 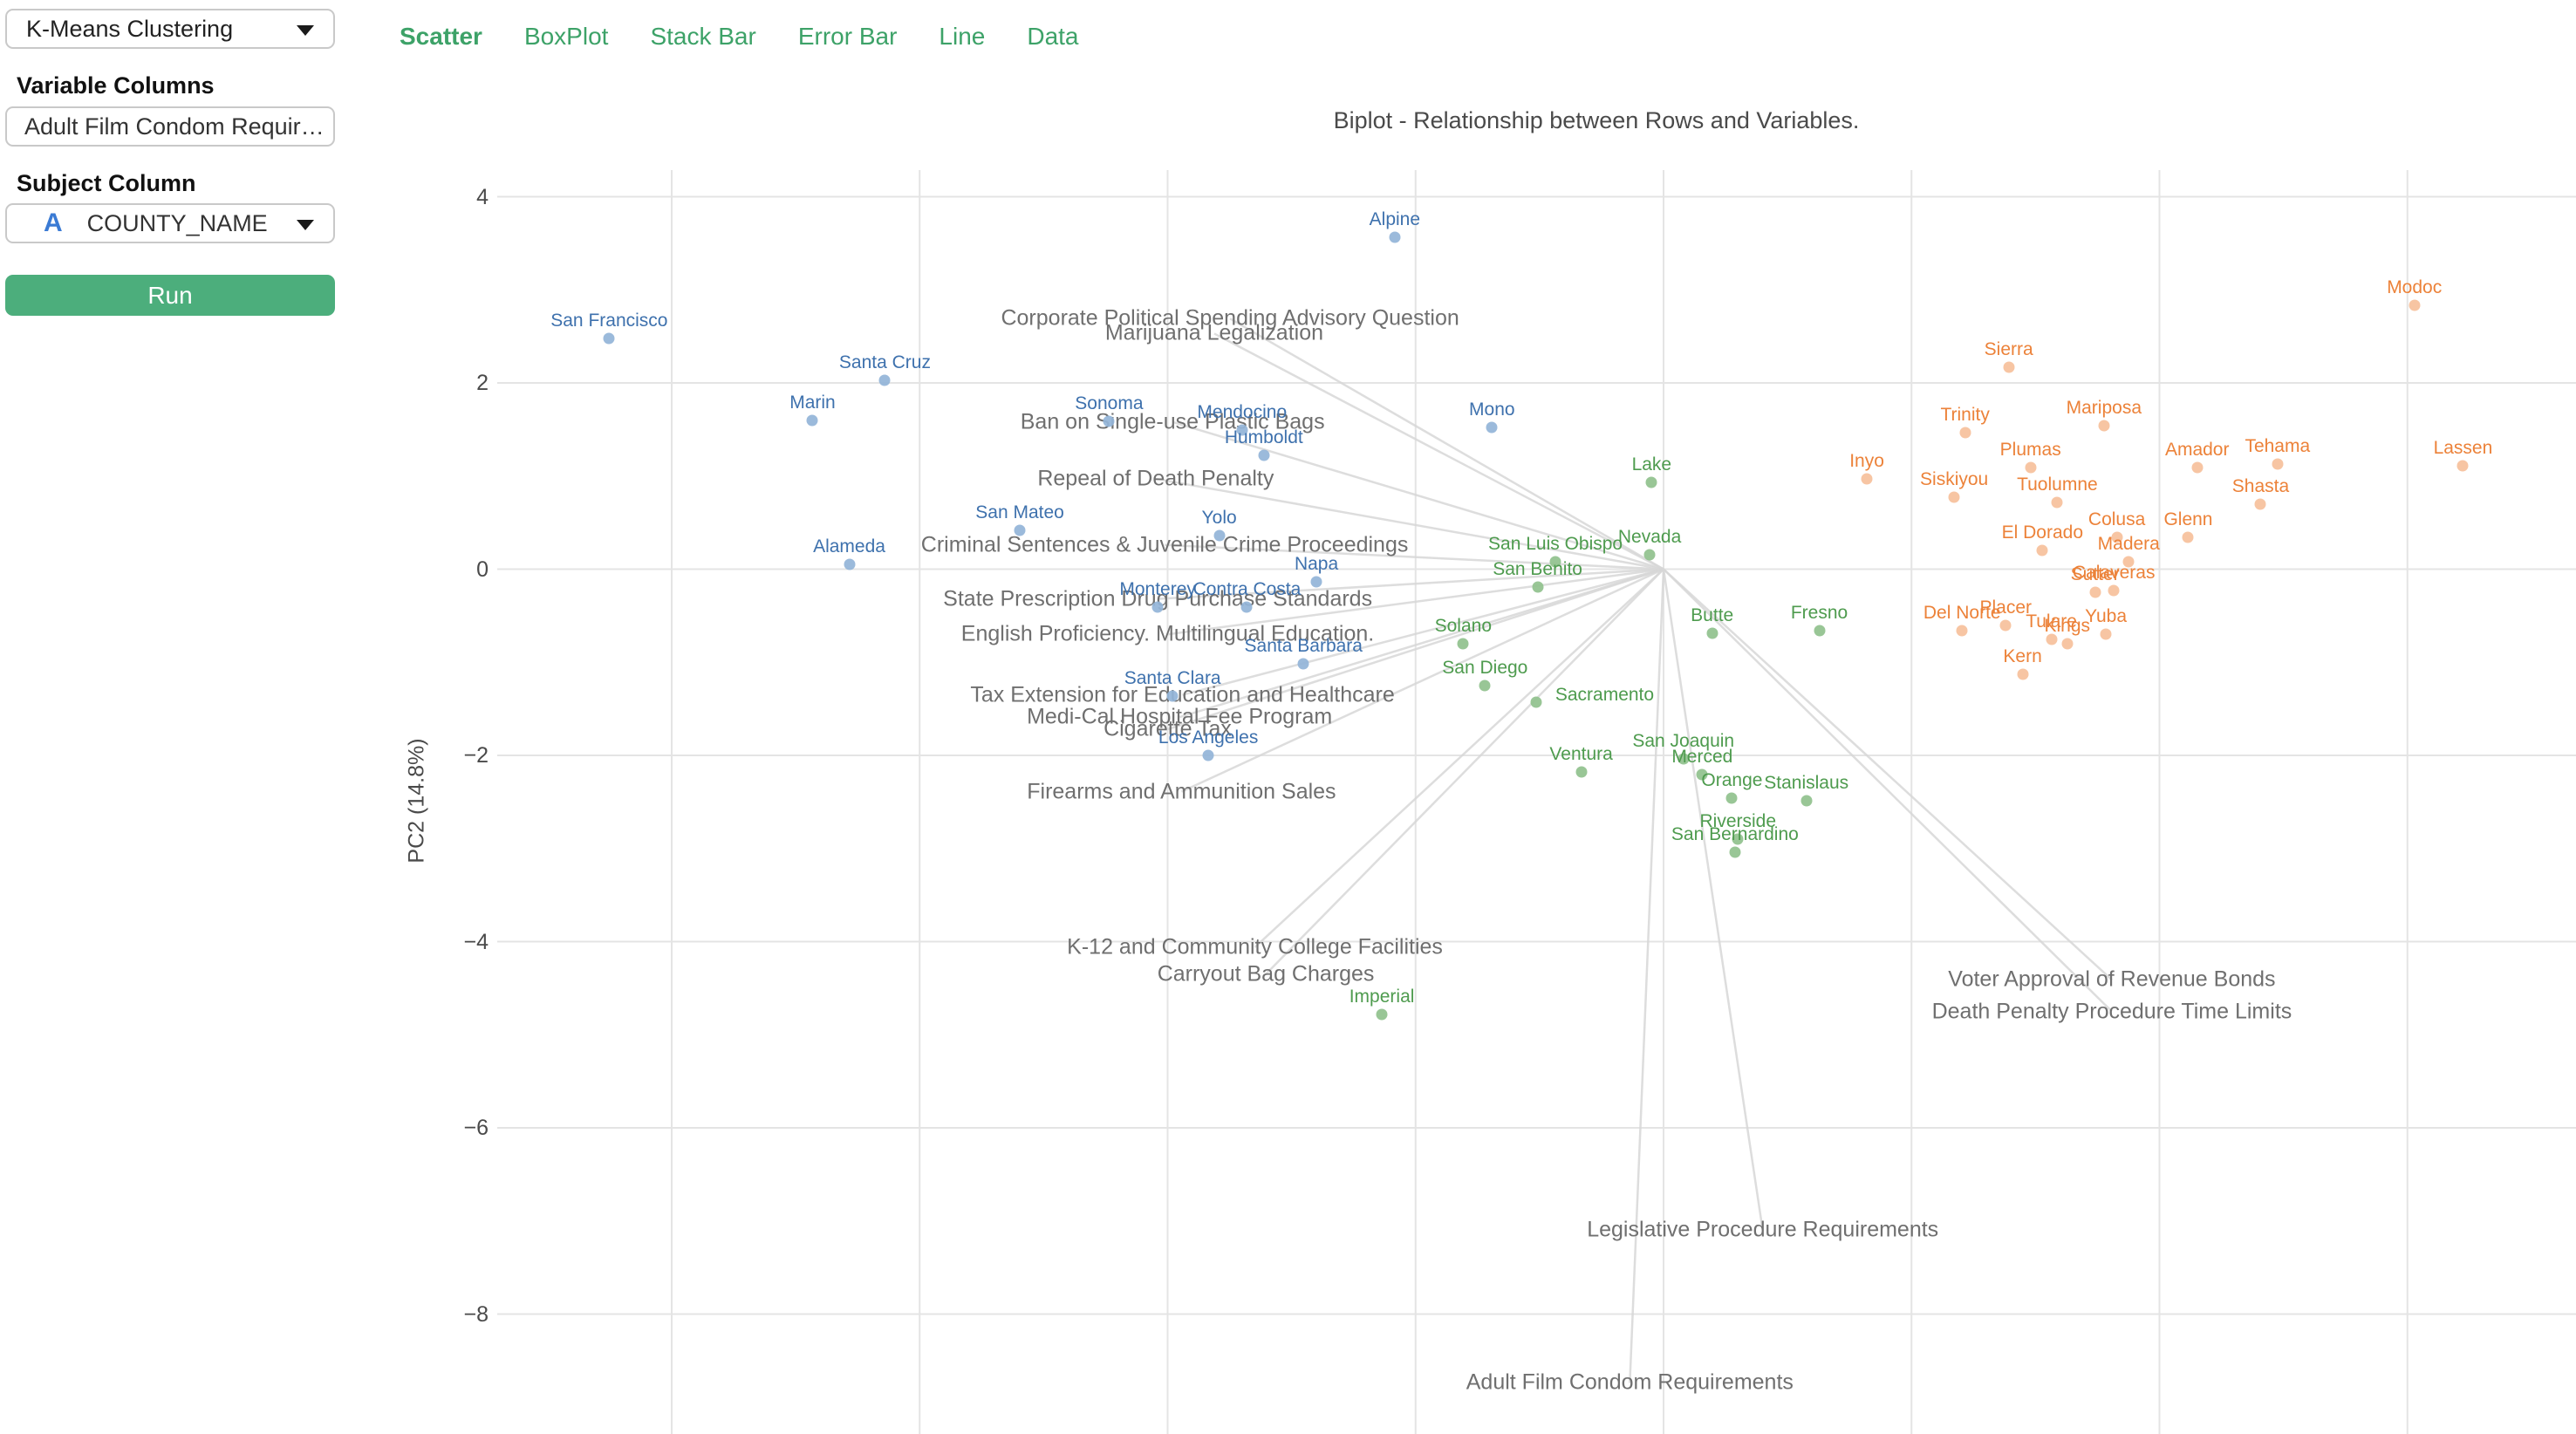 What do you see at coordinates (1651, 464) in the screenshot?
I see `point-label: Lake` at bounding box center [1651, 464].